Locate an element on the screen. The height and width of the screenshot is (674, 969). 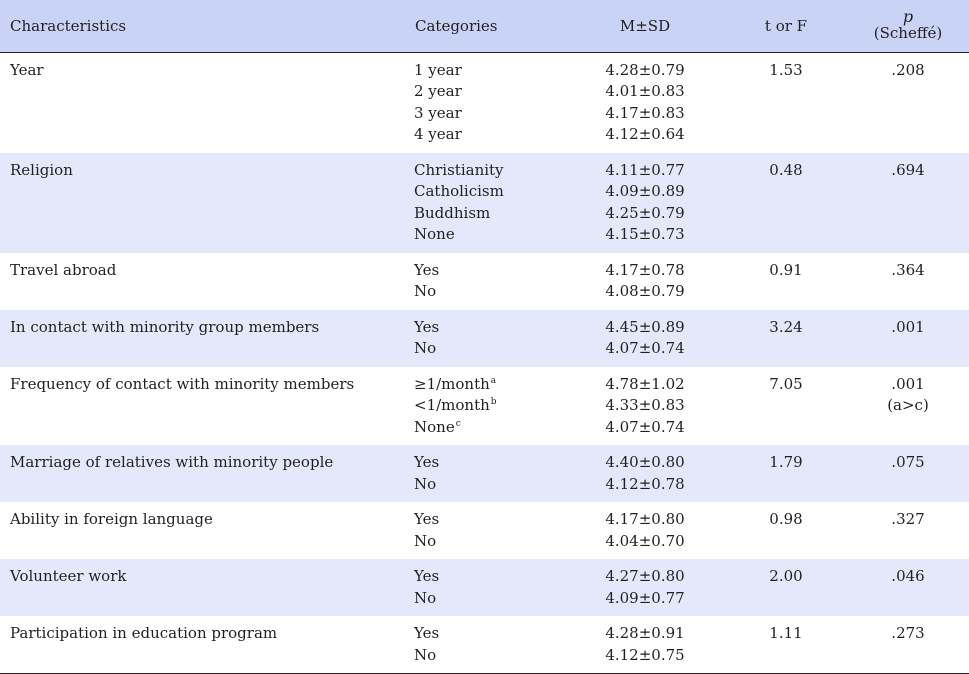
p-cell: .001 is located at coordinates (908, 338).